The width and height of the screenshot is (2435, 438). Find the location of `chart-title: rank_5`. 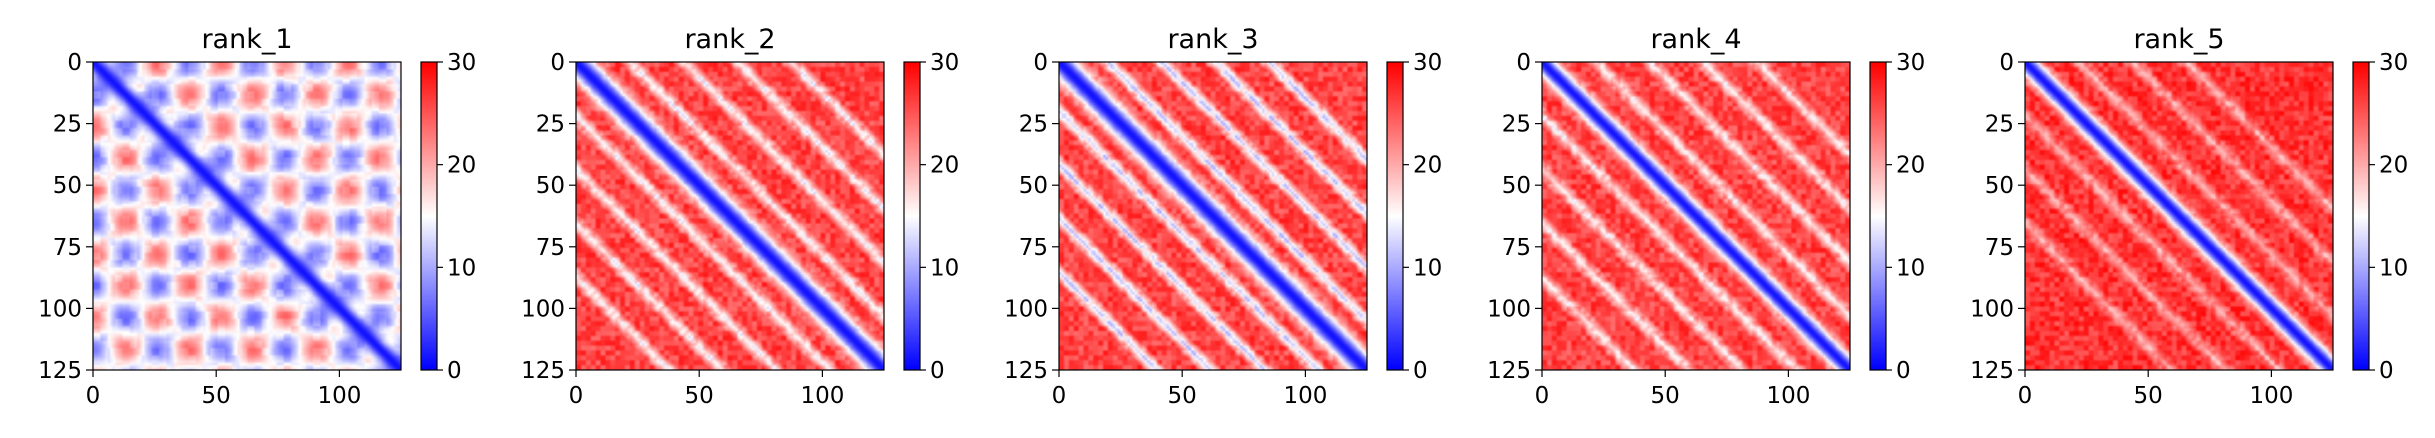

chart-title: rank_5 is located at coordinates (2178, 39).